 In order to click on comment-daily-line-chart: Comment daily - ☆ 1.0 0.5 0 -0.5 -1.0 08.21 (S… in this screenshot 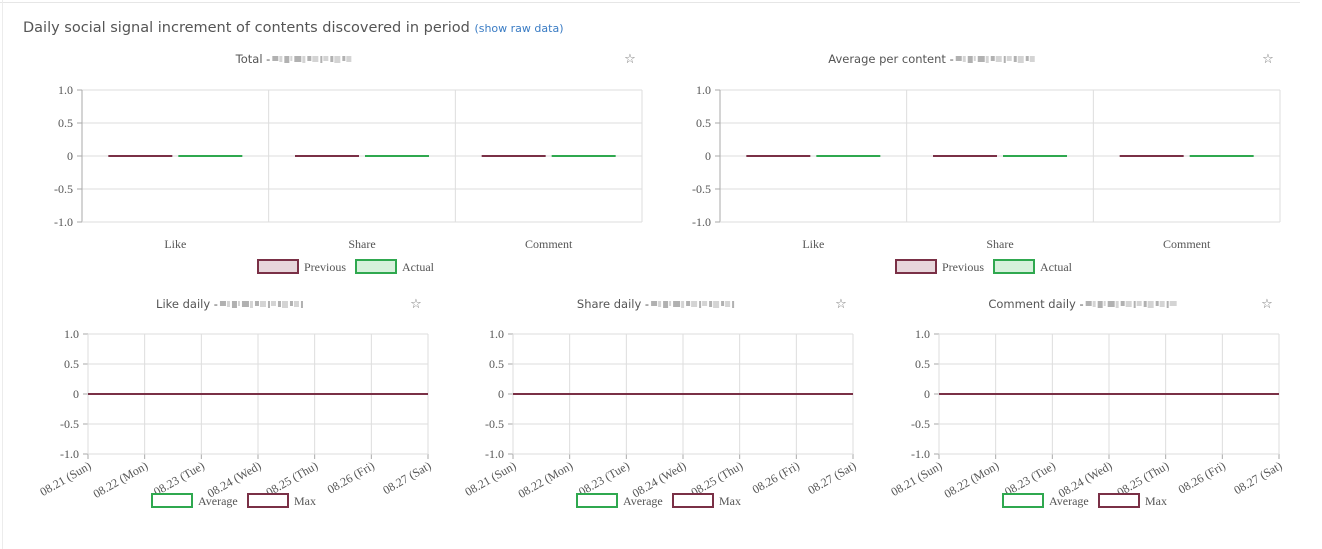, I will do `click(1083, 405)`.